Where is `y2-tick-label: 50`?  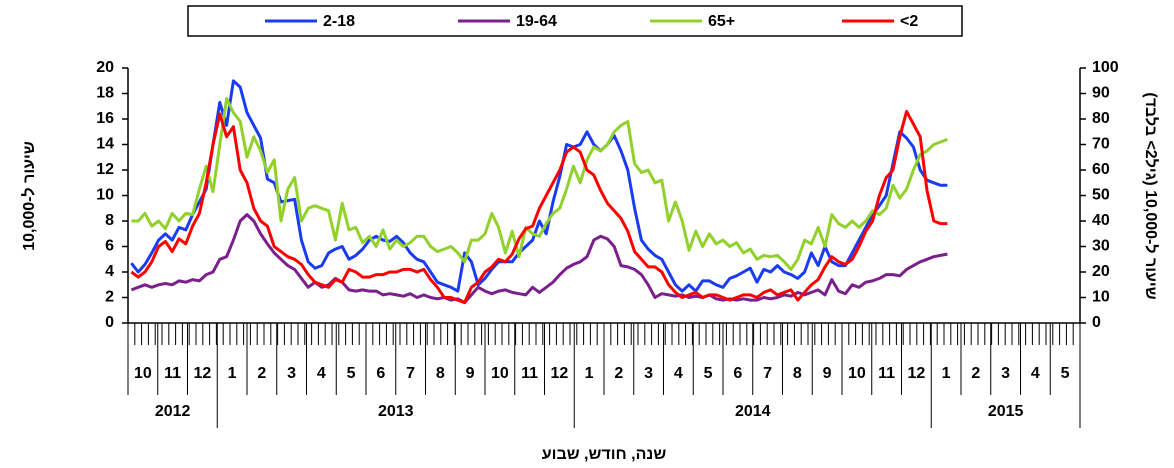
y2-tick-label: 50 is located at coordinates (1101, 195).